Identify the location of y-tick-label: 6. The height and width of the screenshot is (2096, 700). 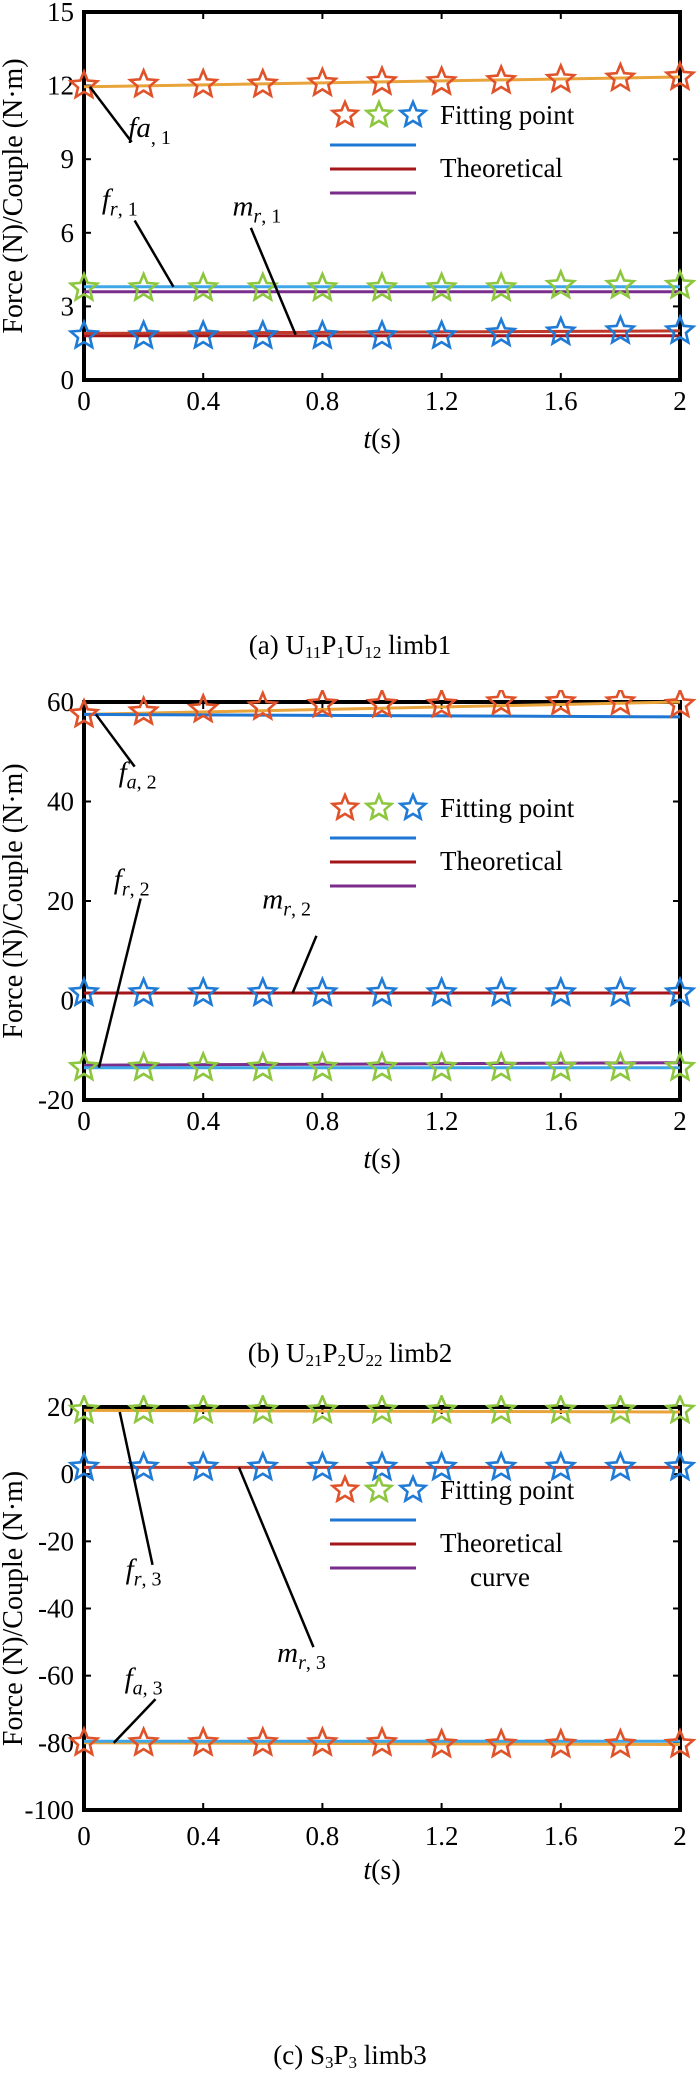
(68, 233).